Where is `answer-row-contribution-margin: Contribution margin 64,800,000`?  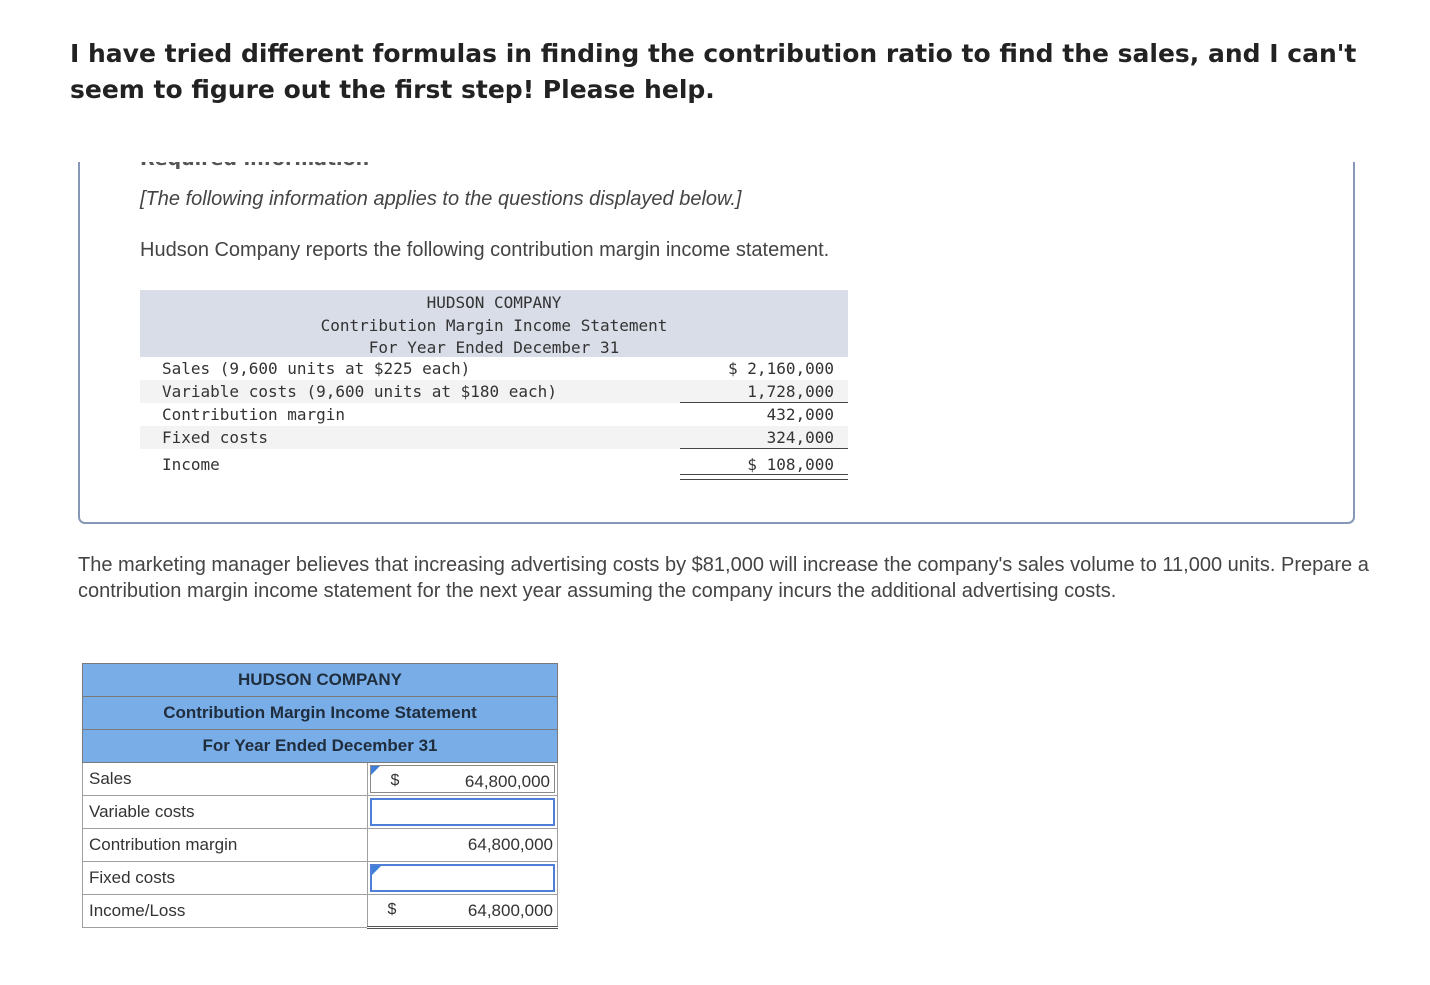
answer-row-contribution-margin: Contribution margin 64,800,000 is located at coordinates (320, 845).